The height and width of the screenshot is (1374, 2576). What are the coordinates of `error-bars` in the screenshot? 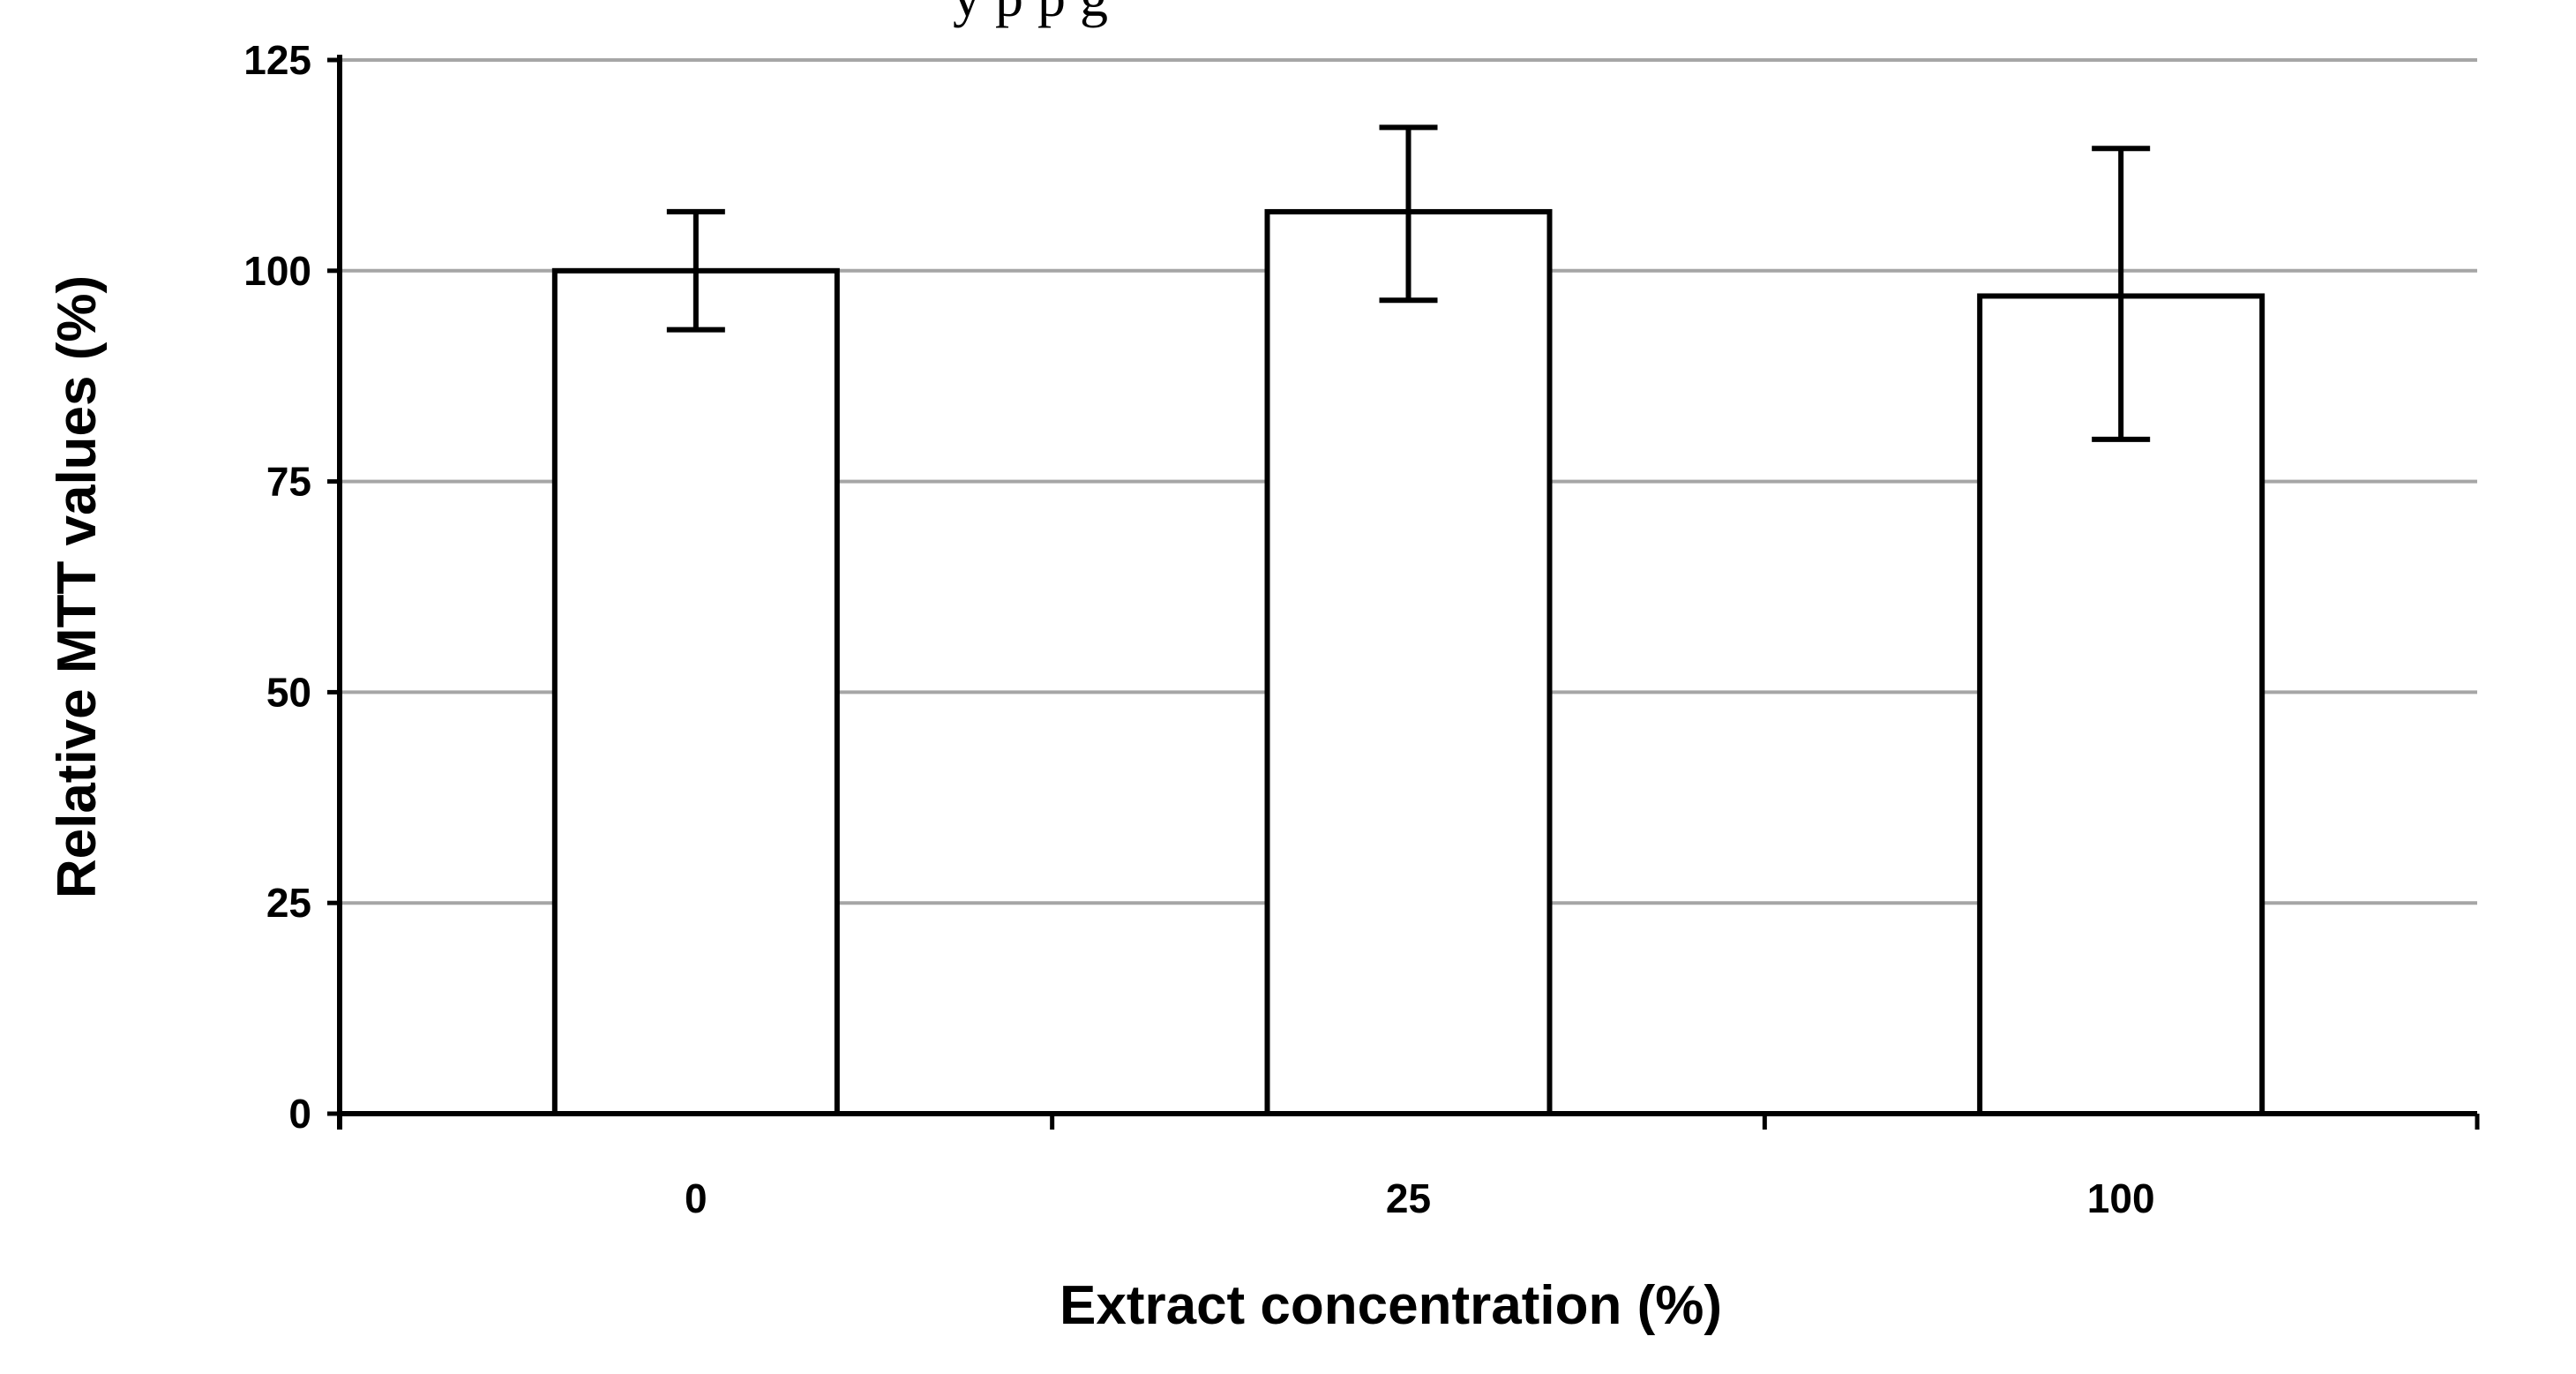 It's located at (1408, 283).